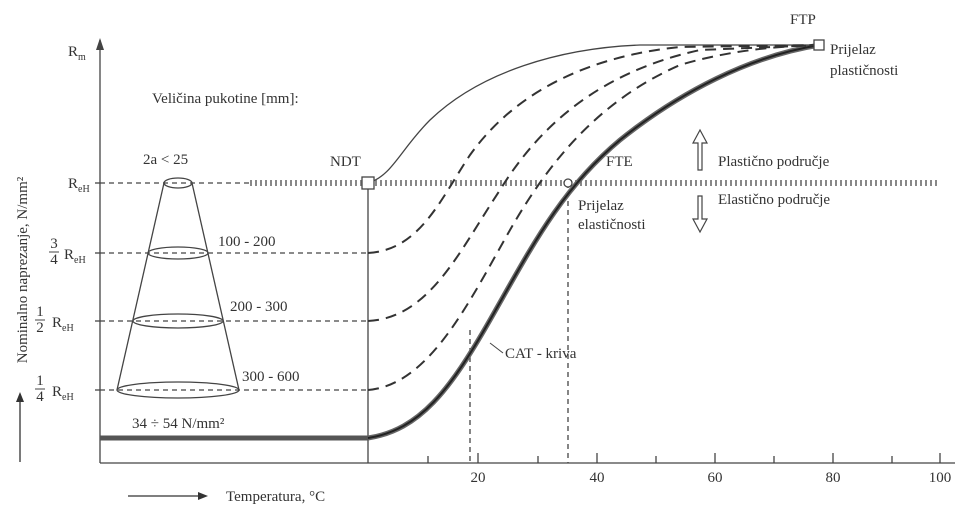 Image resolution: width=964 pixels, height=511 pixels. I want to click on points, so click(593, 114).